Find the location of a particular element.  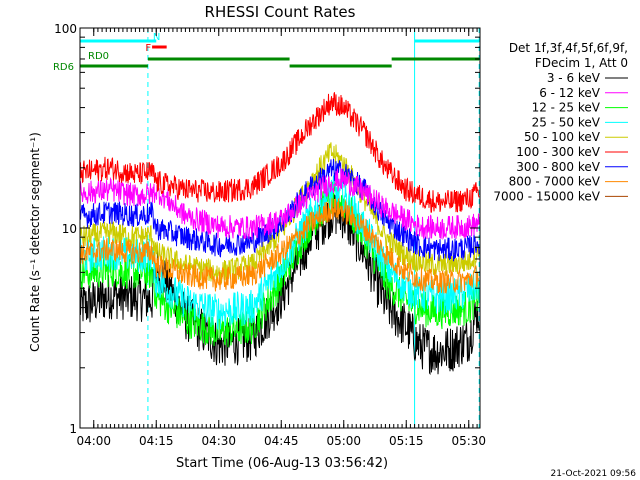

legend-header: FDecim 1, Att 0 is located at coordinates (581, 63).